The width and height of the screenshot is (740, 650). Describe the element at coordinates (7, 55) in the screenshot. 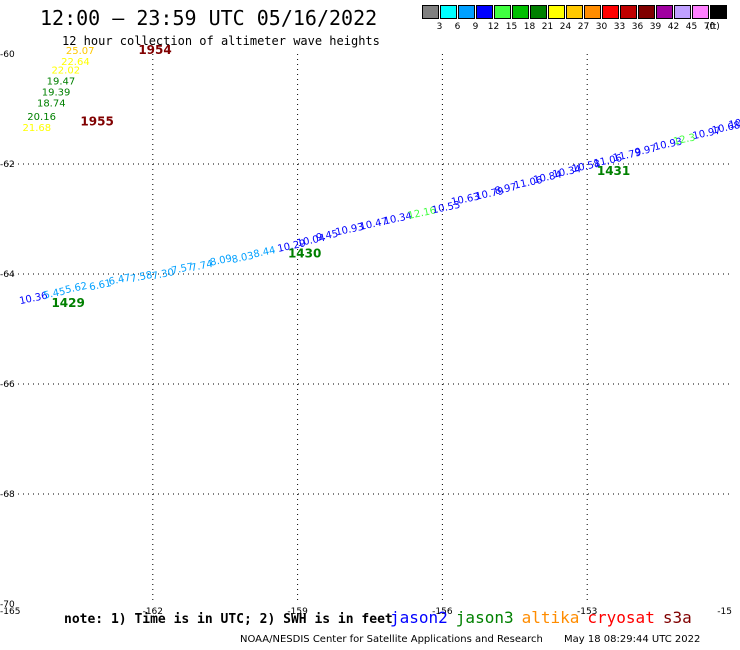

I see `latitude-tick-label: -60` at that location.